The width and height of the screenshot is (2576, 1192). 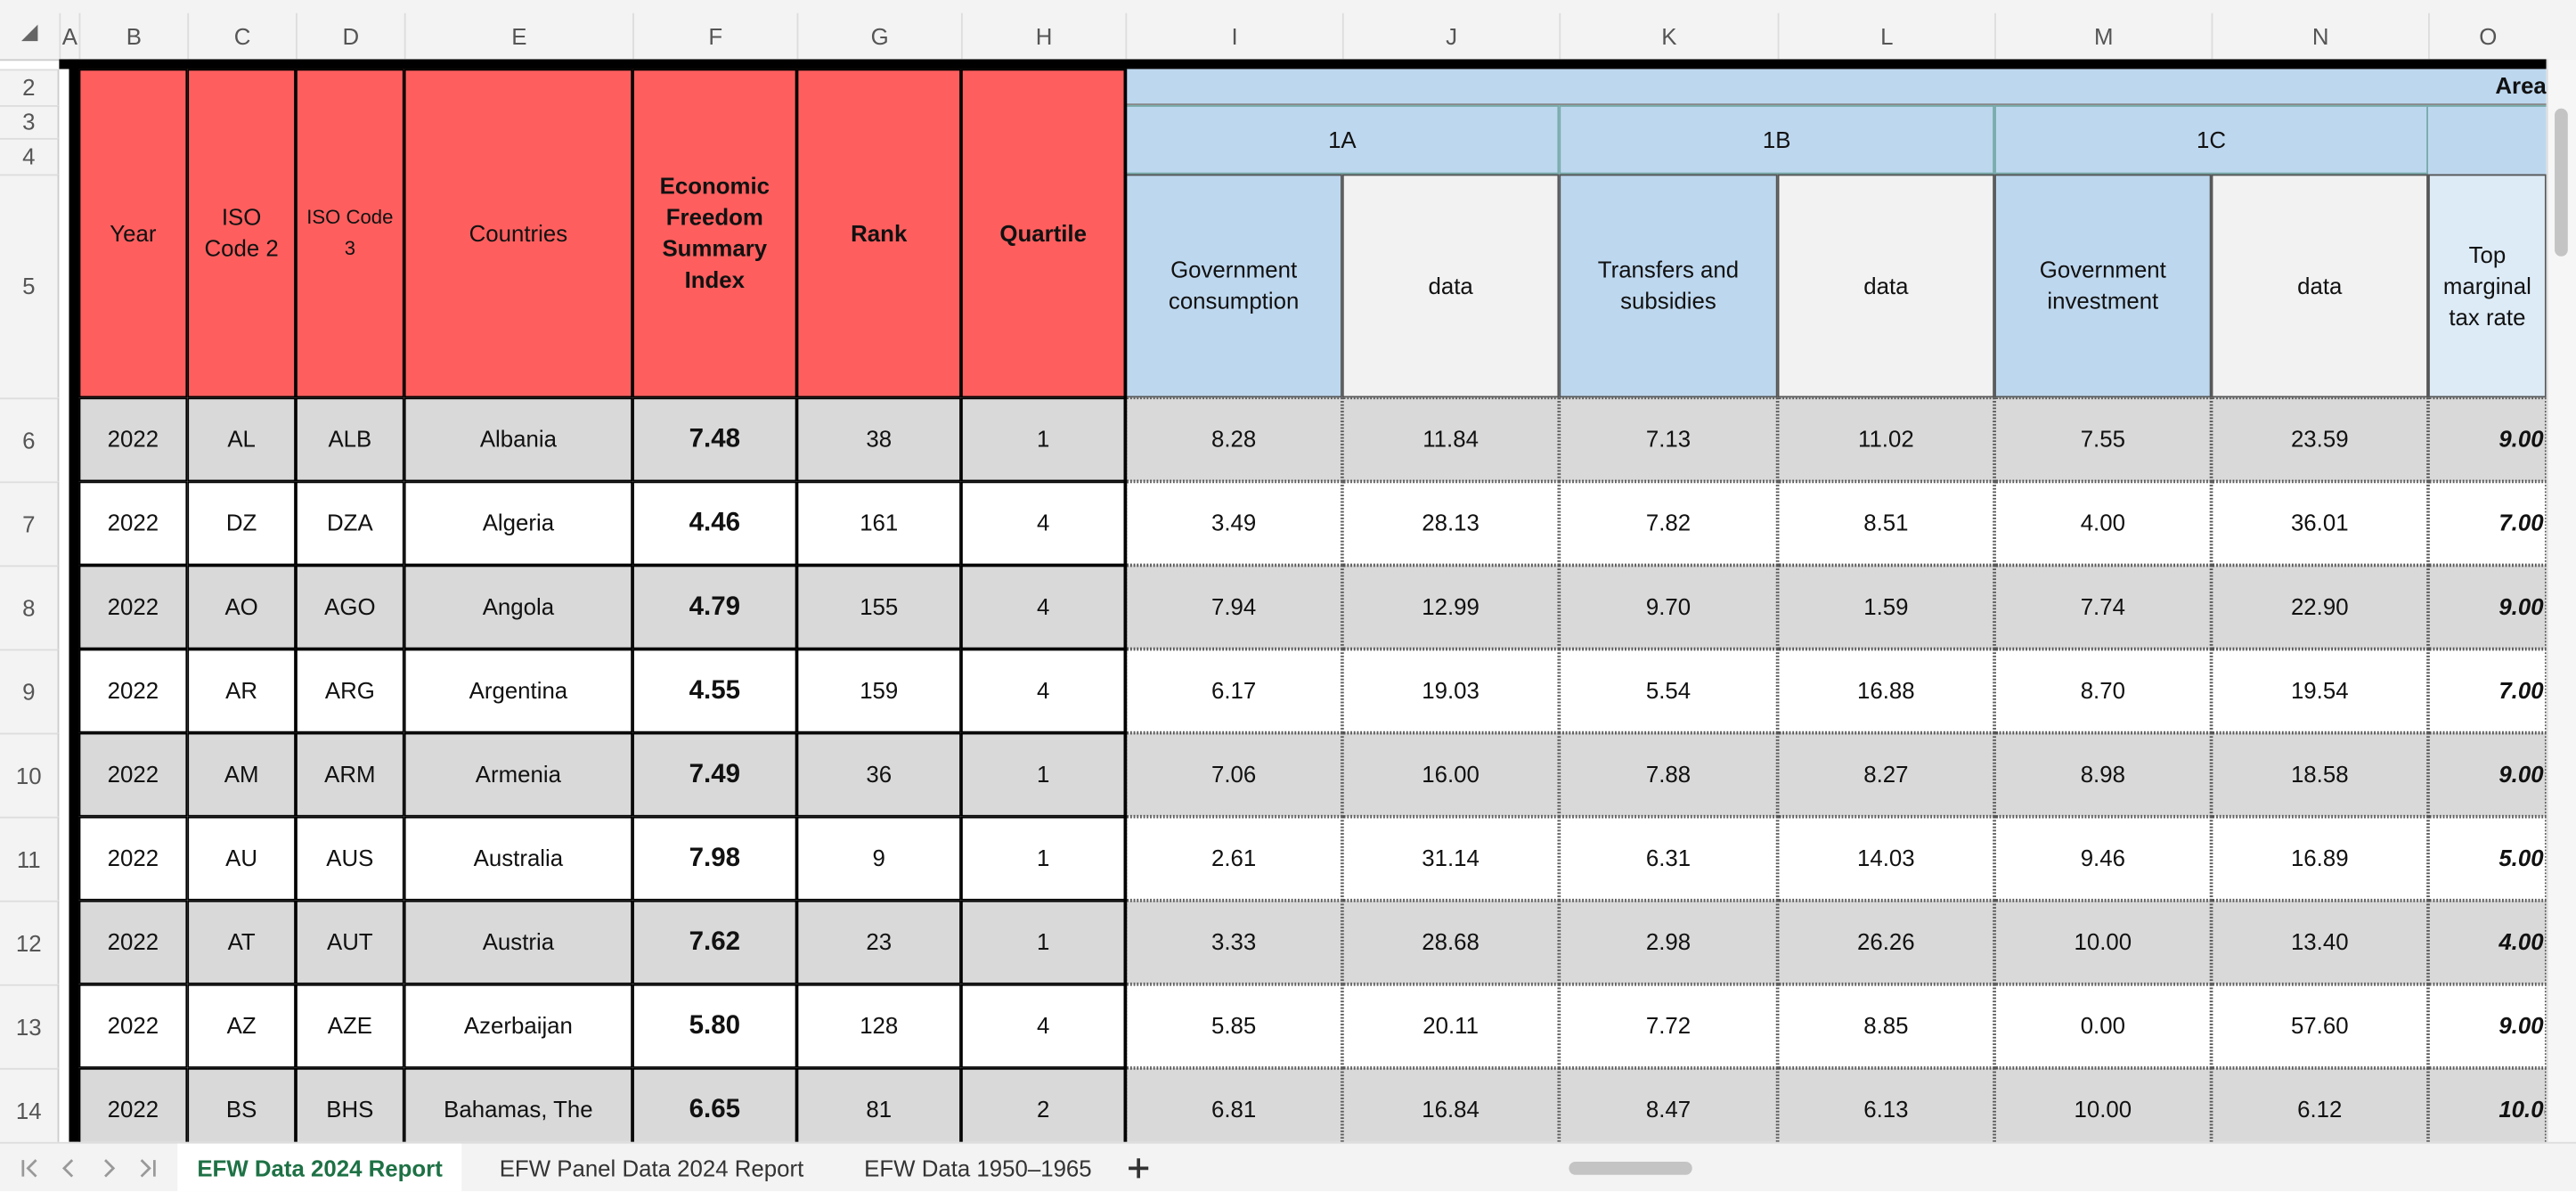 What do you see at coordinates (879, 775) in the screenshot?
I see `table-cell: 36` at bounding box center [879, 775].